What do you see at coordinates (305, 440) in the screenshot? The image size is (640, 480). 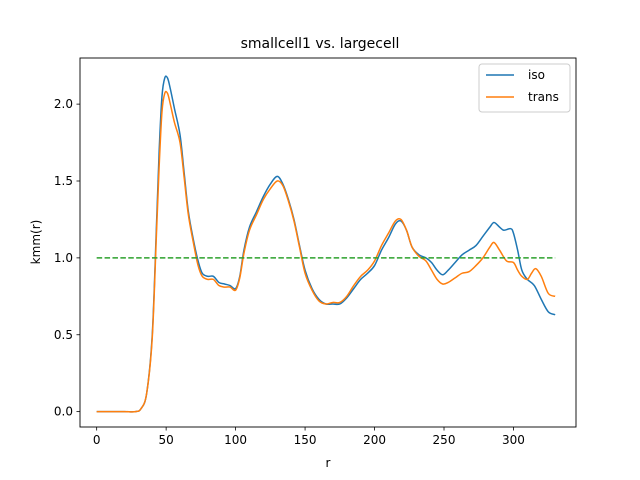 I see `x-tick-label: 150` at bounding box center [305, 440].